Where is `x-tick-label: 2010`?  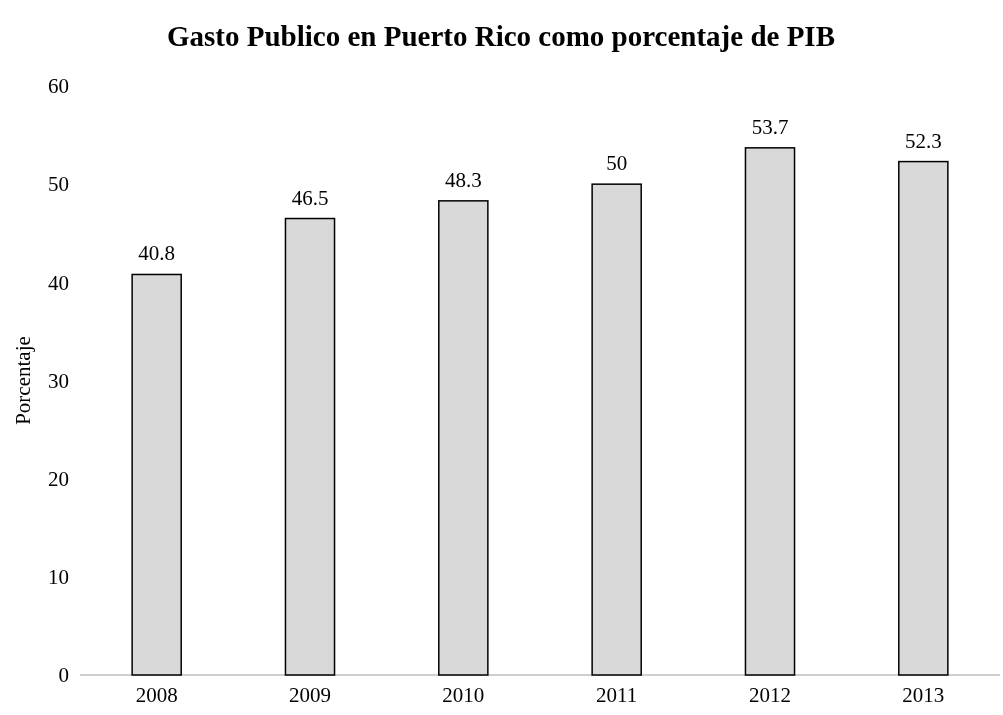 x-tick-label: 2010 is located at coordinates (463, 694).